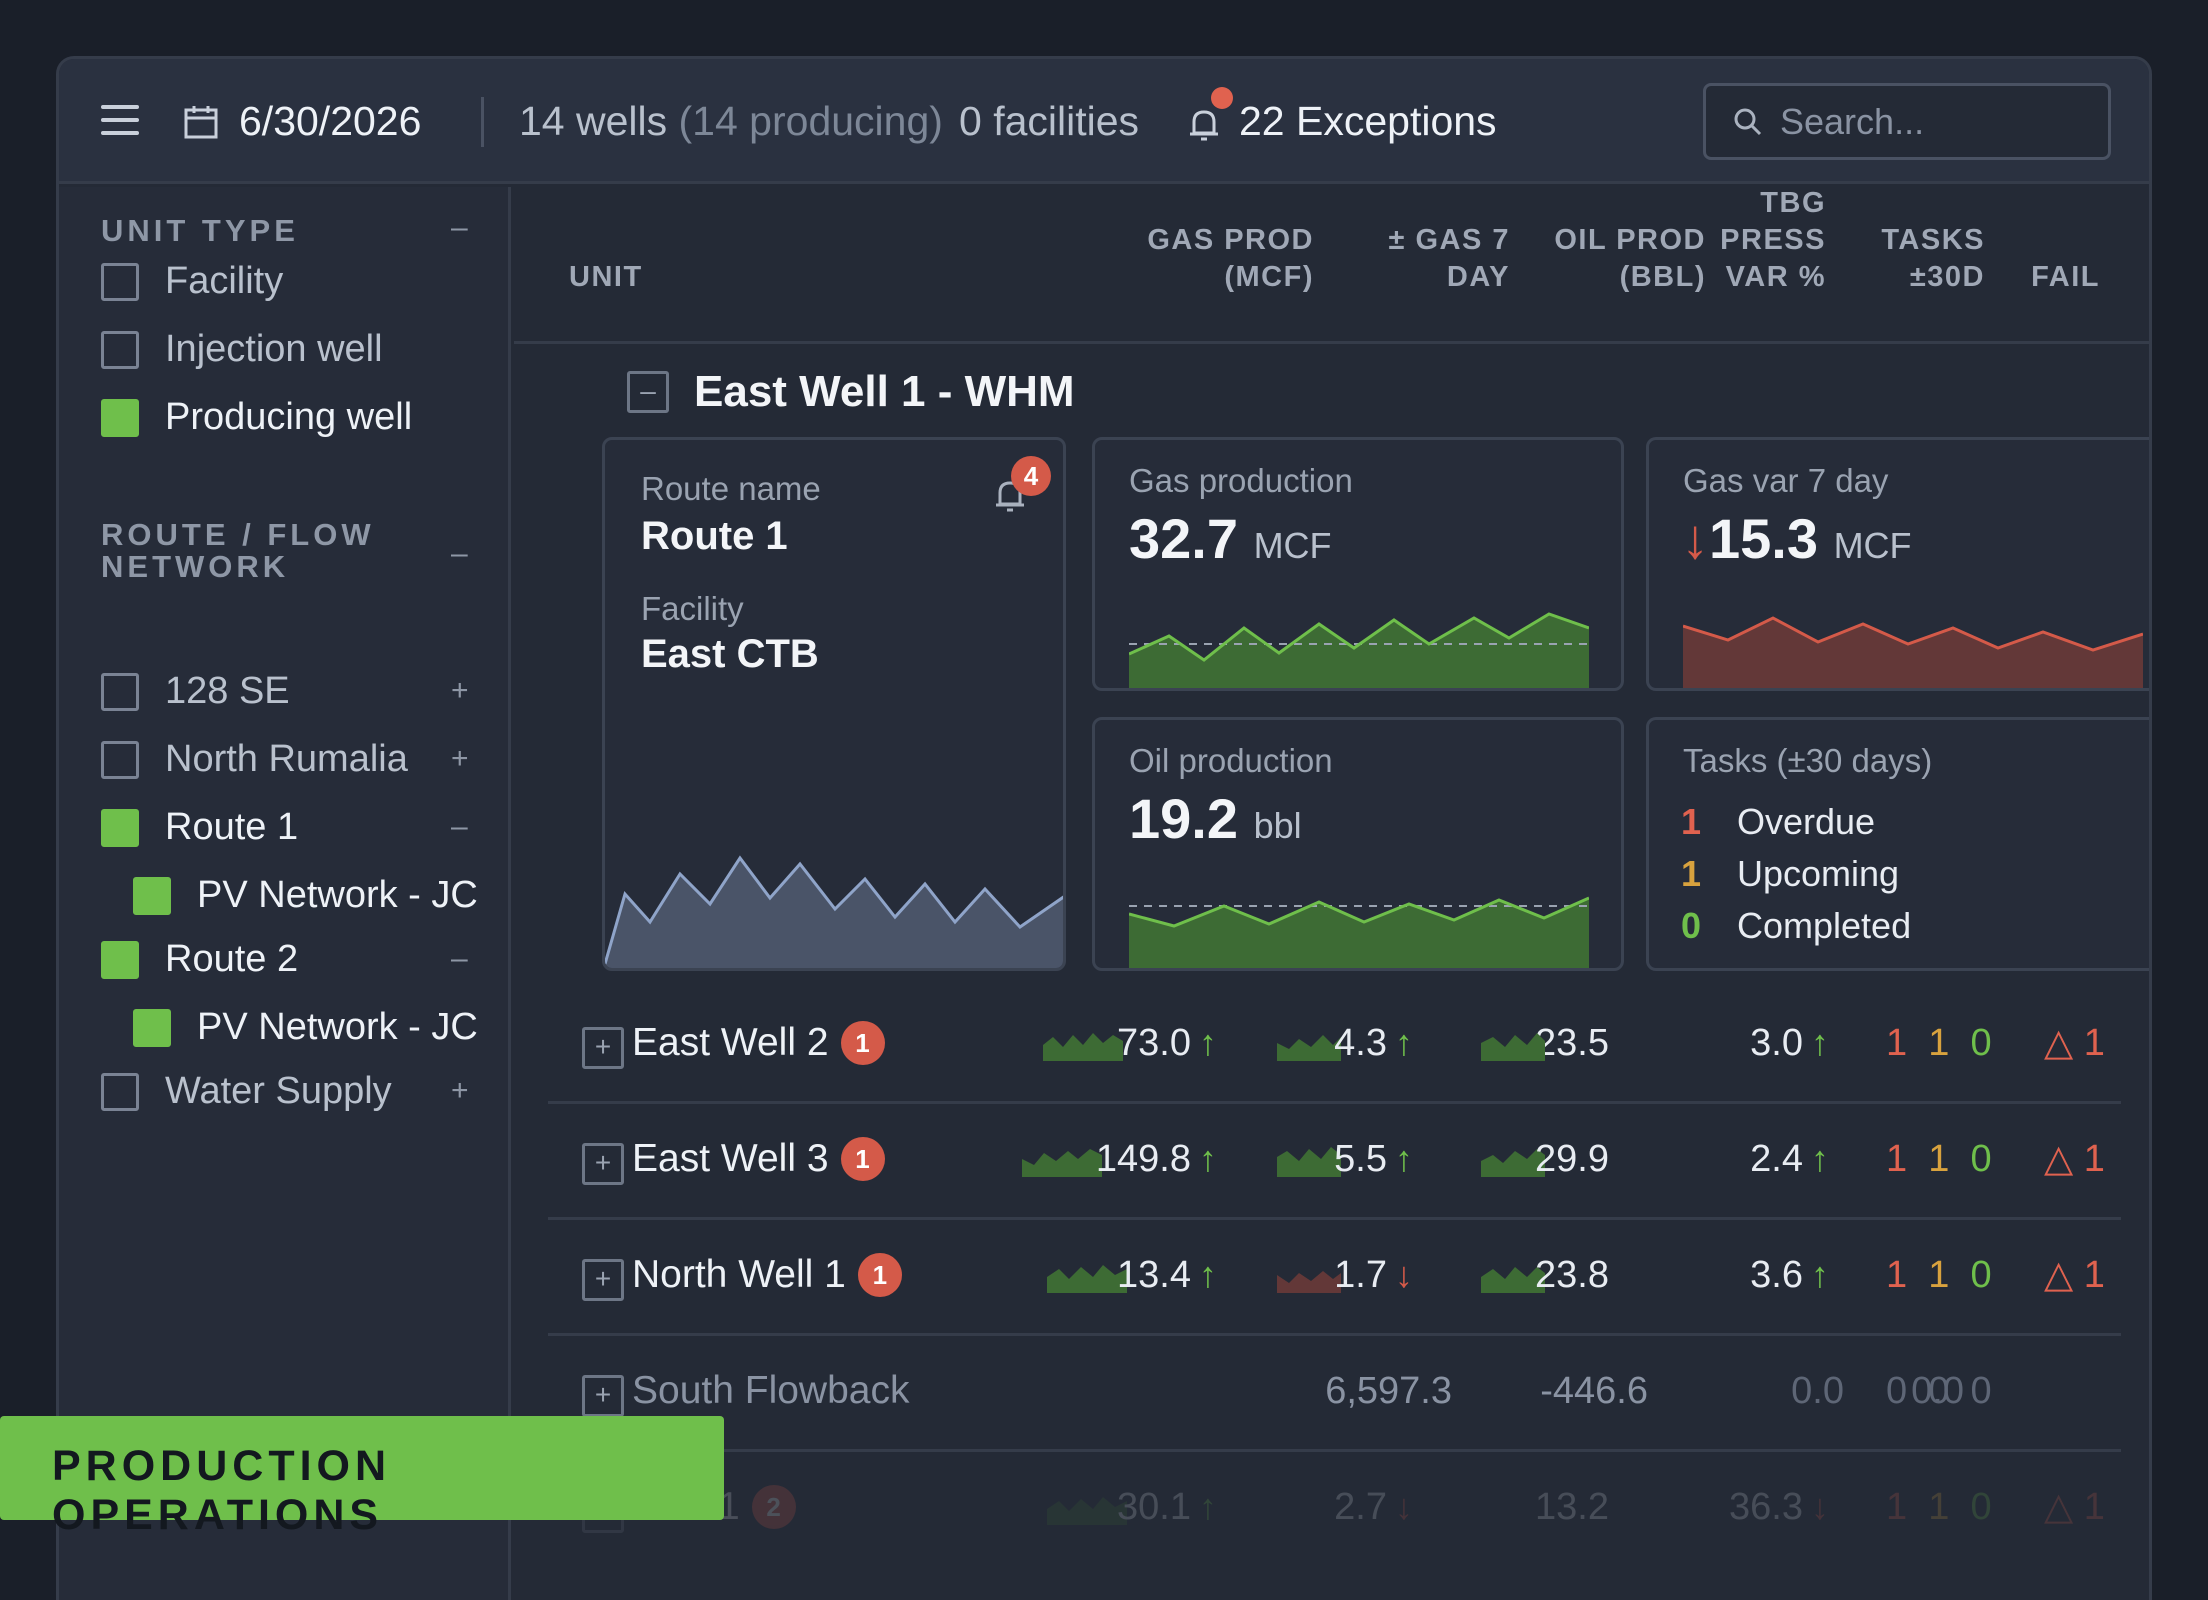  Describe the element at coordinates (201, 122) in the screenshot. I see `calendar-icon` at that location.